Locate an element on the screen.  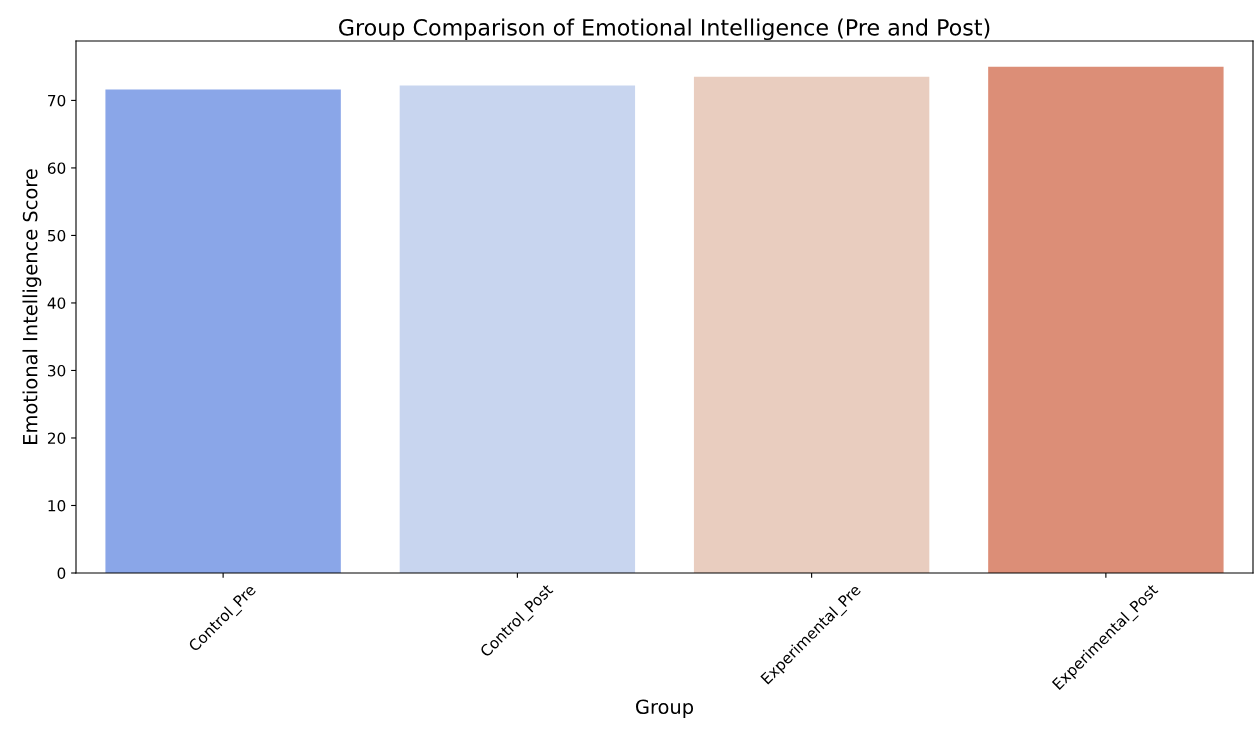
y-tick-label: 50 is located at coordinates (57, 235).